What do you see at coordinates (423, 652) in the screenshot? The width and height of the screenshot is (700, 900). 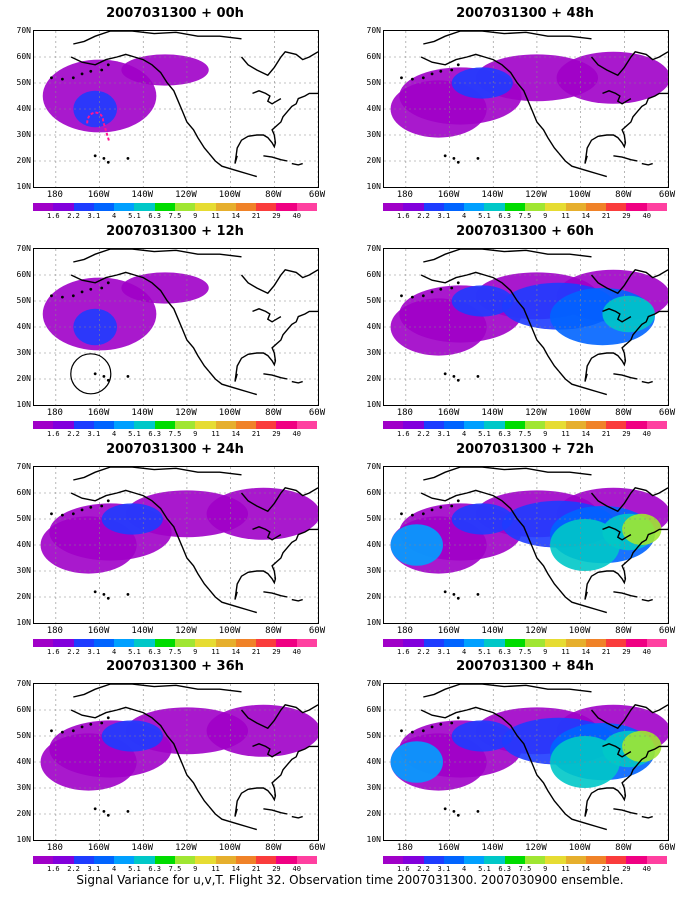 I see `colorbar-label: 2.2` at bounding box center [423, 652].